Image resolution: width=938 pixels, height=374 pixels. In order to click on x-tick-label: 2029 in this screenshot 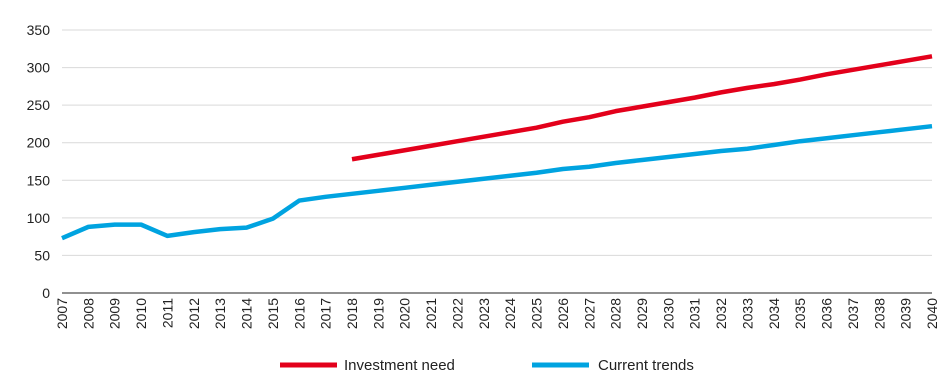, I will do `click(642, 313)`.